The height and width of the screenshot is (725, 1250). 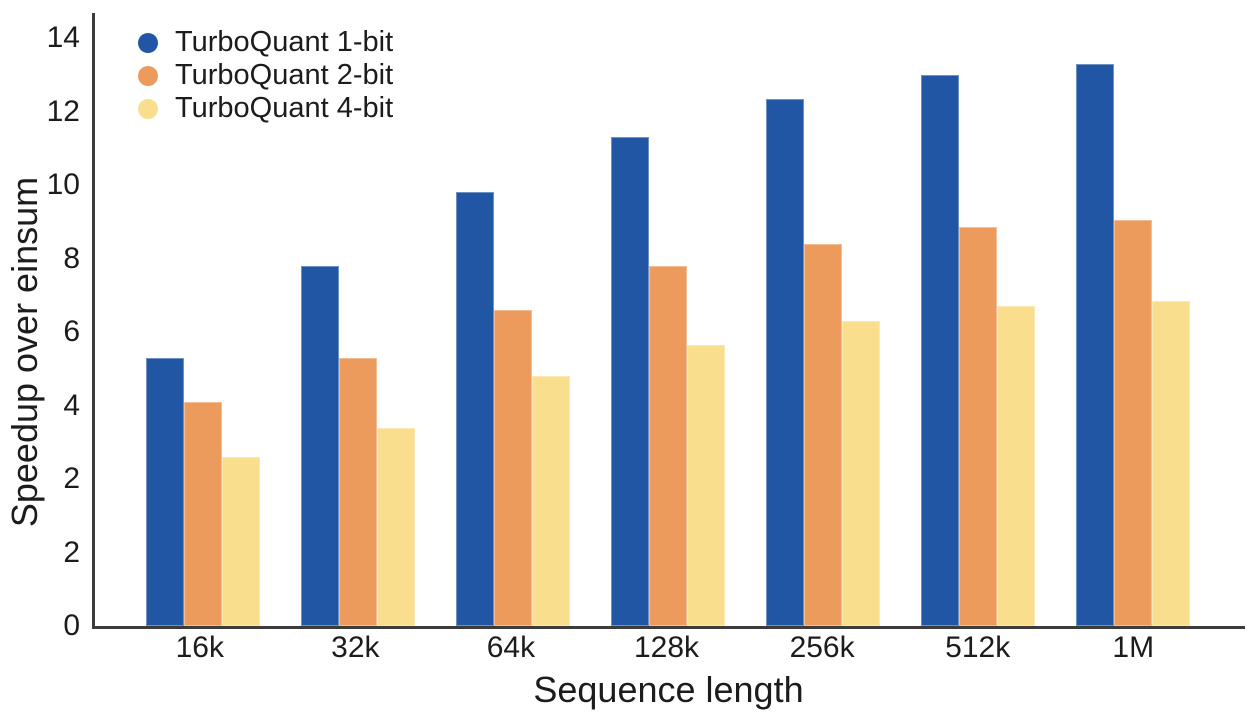 What do you see at coordinates (40, 327) in the screenshot?
I see `y-axis-tick-labels: 0 2 2 4 6 8 10 12 14` at bounding box center [40, 327].